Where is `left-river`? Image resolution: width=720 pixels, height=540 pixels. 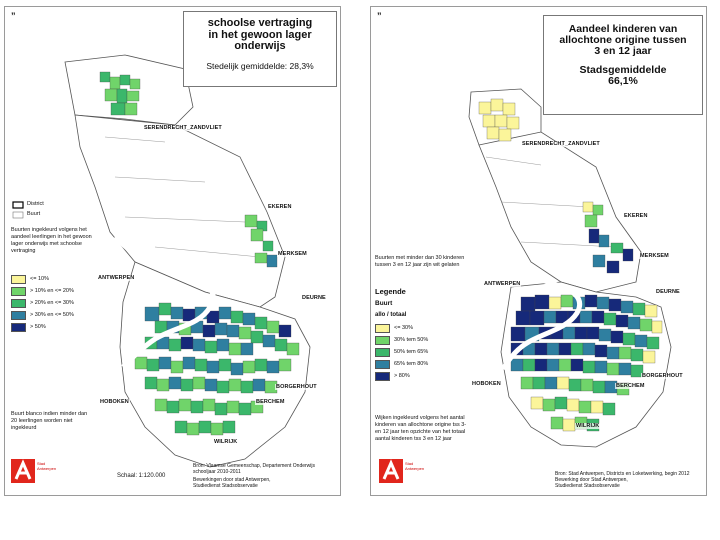
left-river is located at coordinates (164, 302).